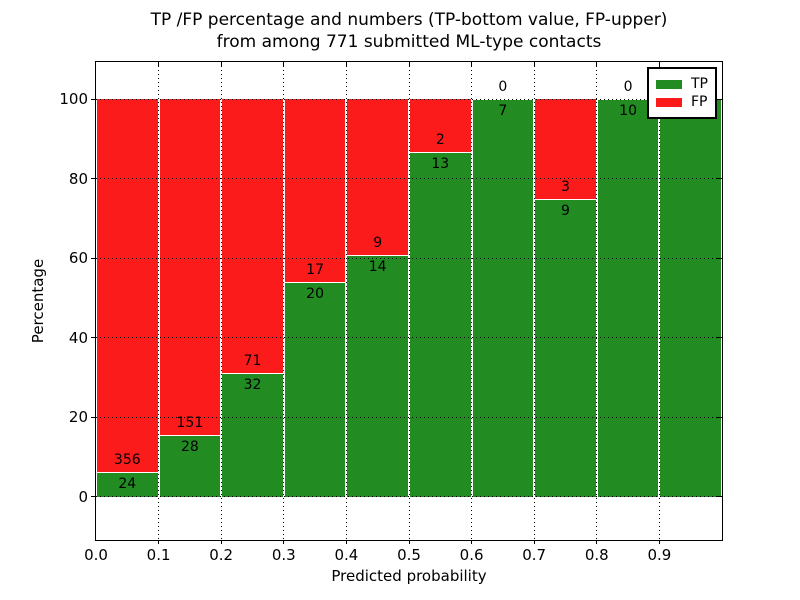  I want to click on bar-column-0.9, so click(690, 301).